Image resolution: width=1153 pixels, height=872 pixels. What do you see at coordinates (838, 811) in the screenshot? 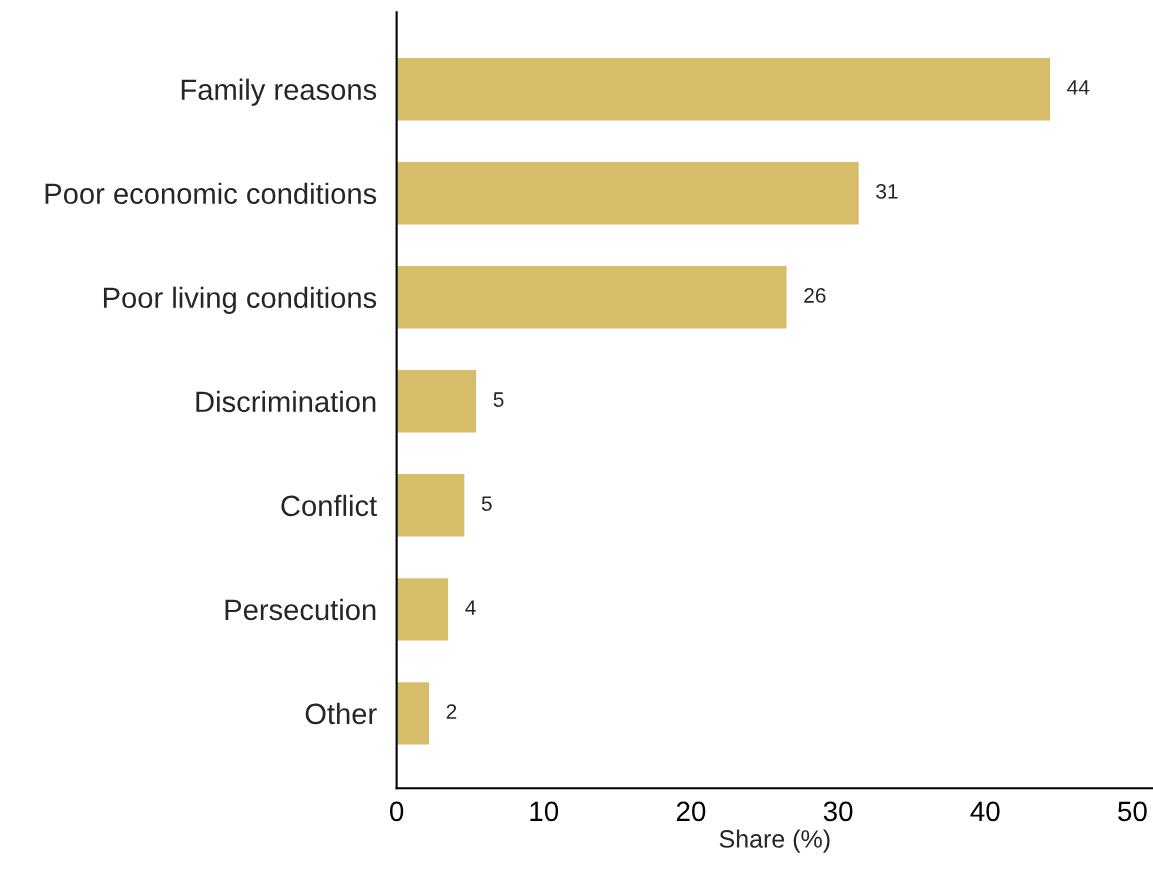
I see `x-tick-label: 30` at bounding box center [838, 811].